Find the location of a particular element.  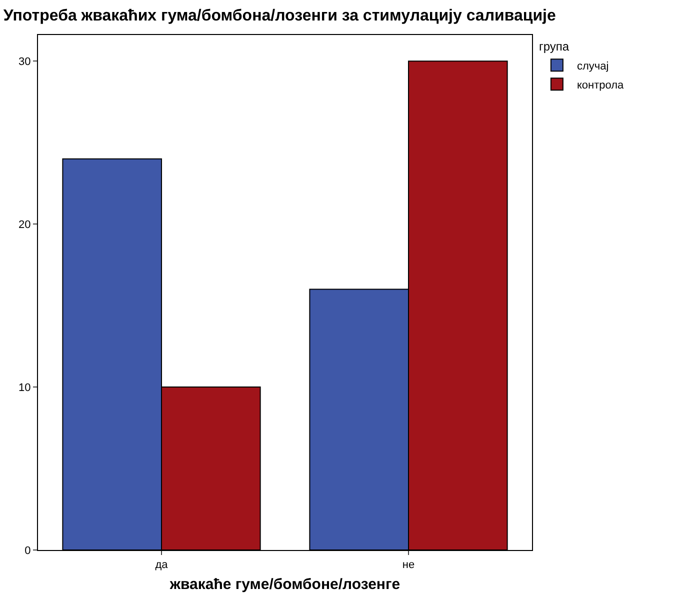

x-tick-label: да is located at coordinates (162, 565).